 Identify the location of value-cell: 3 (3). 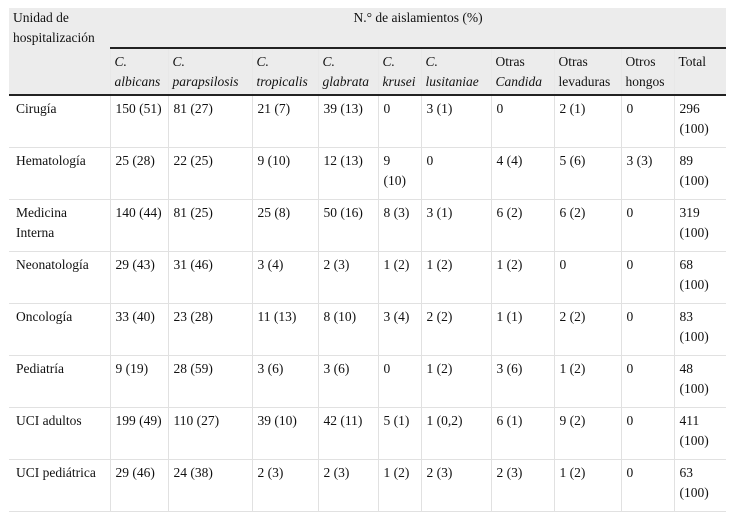
(647, 173).